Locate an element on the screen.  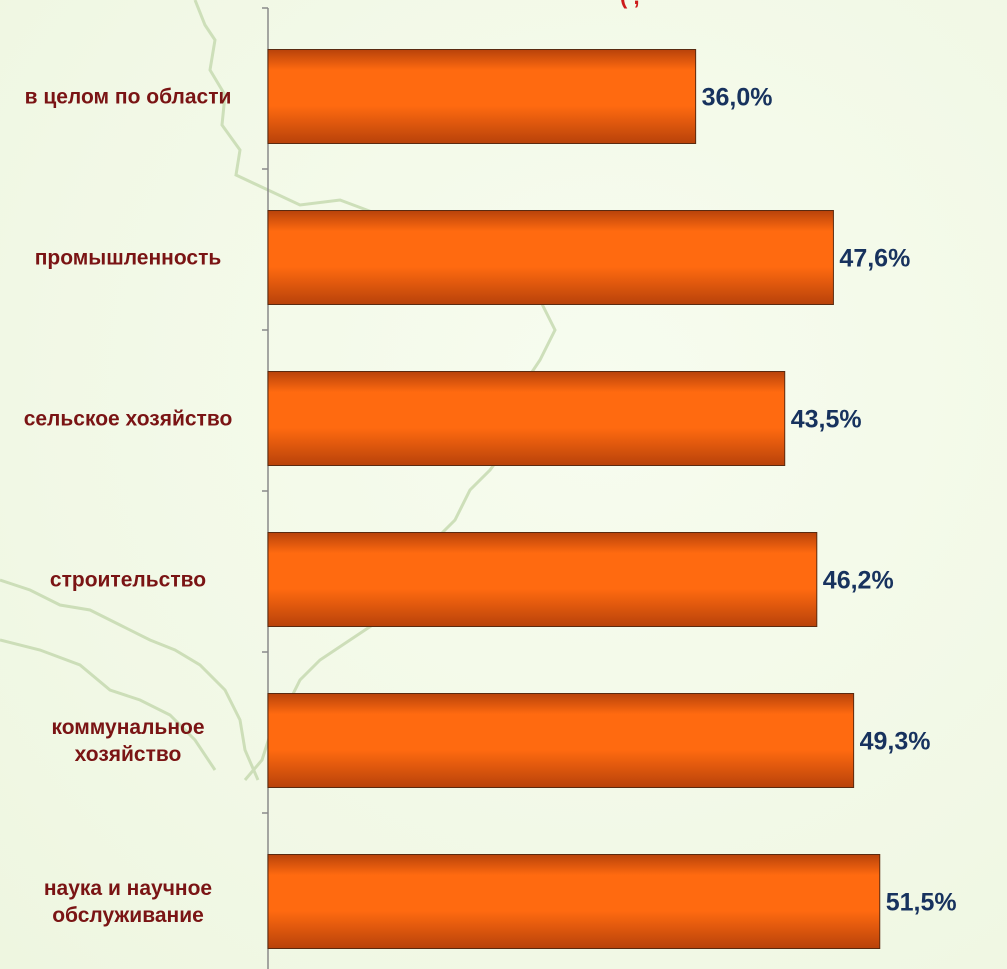
category-label-line: промышленность is located at coordinates (128, 258).